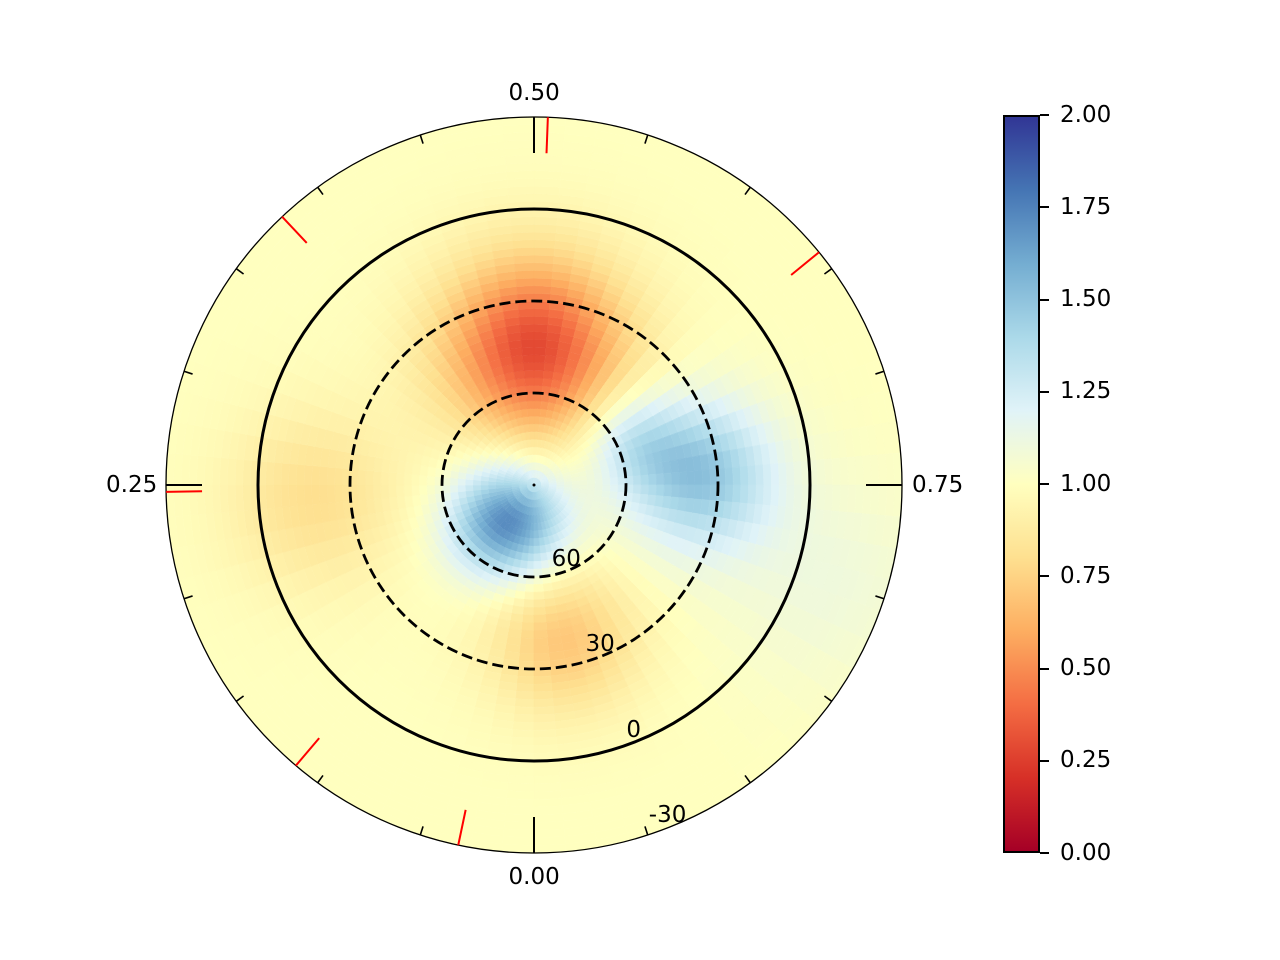 The image size is (1280, 960). What do you see at coordinates (1086, 483) in the screenshot?
I see `colorbar-tick-label: 1.00` at bounding box center [1086, 483].